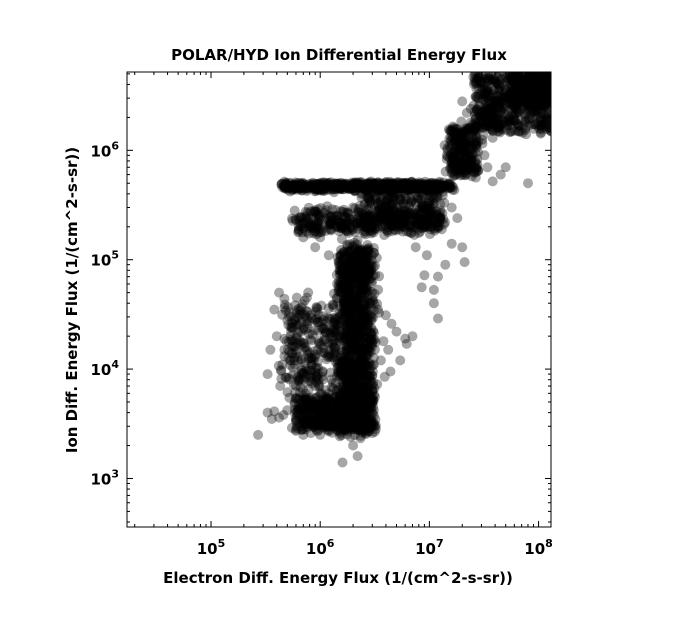 The image size is (677, 619). I want to click on y-axis-label: Ion Diff. Energy Flux (1/(cm^2-s-sr)), so click(72, 300).